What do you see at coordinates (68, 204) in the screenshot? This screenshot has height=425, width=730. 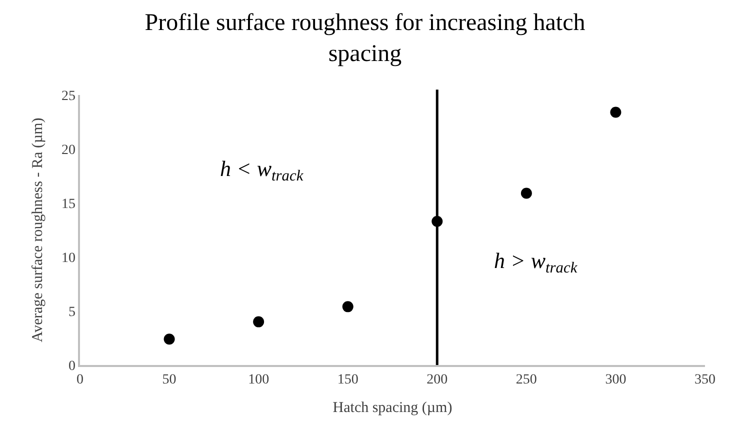 I see `y-tick-label: 15` at bounding box center [68, 204].